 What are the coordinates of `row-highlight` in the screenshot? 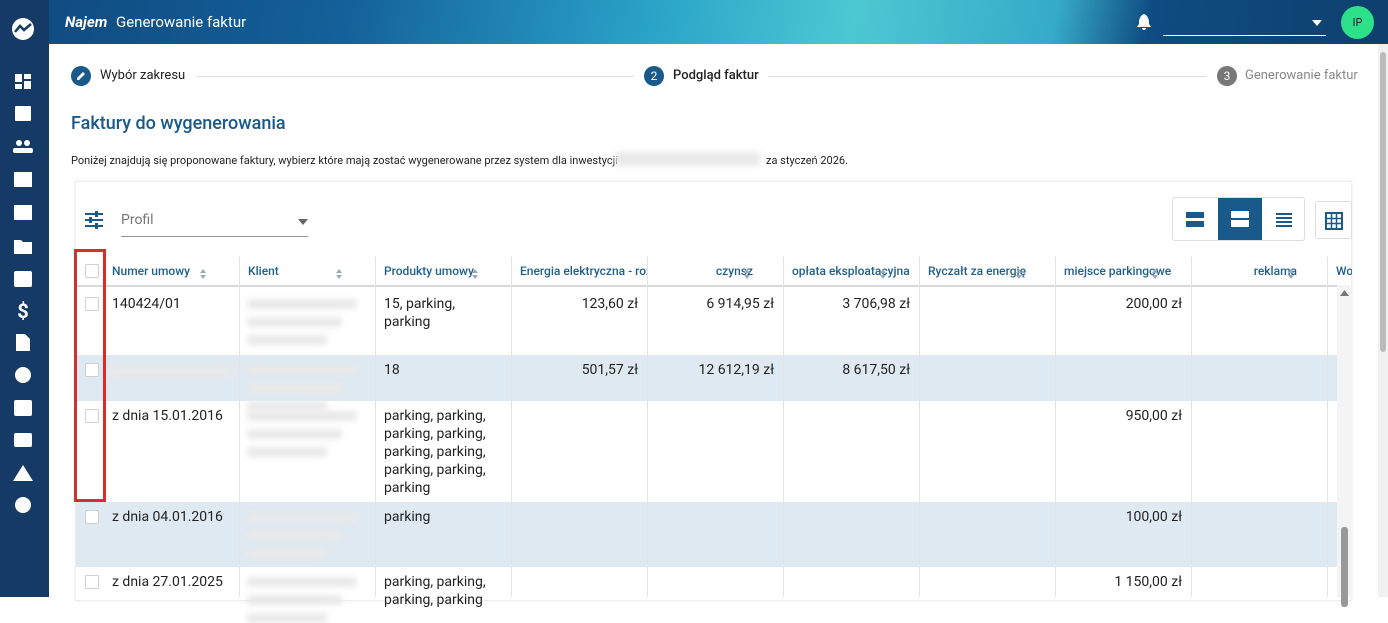 It's located at (706, 378).